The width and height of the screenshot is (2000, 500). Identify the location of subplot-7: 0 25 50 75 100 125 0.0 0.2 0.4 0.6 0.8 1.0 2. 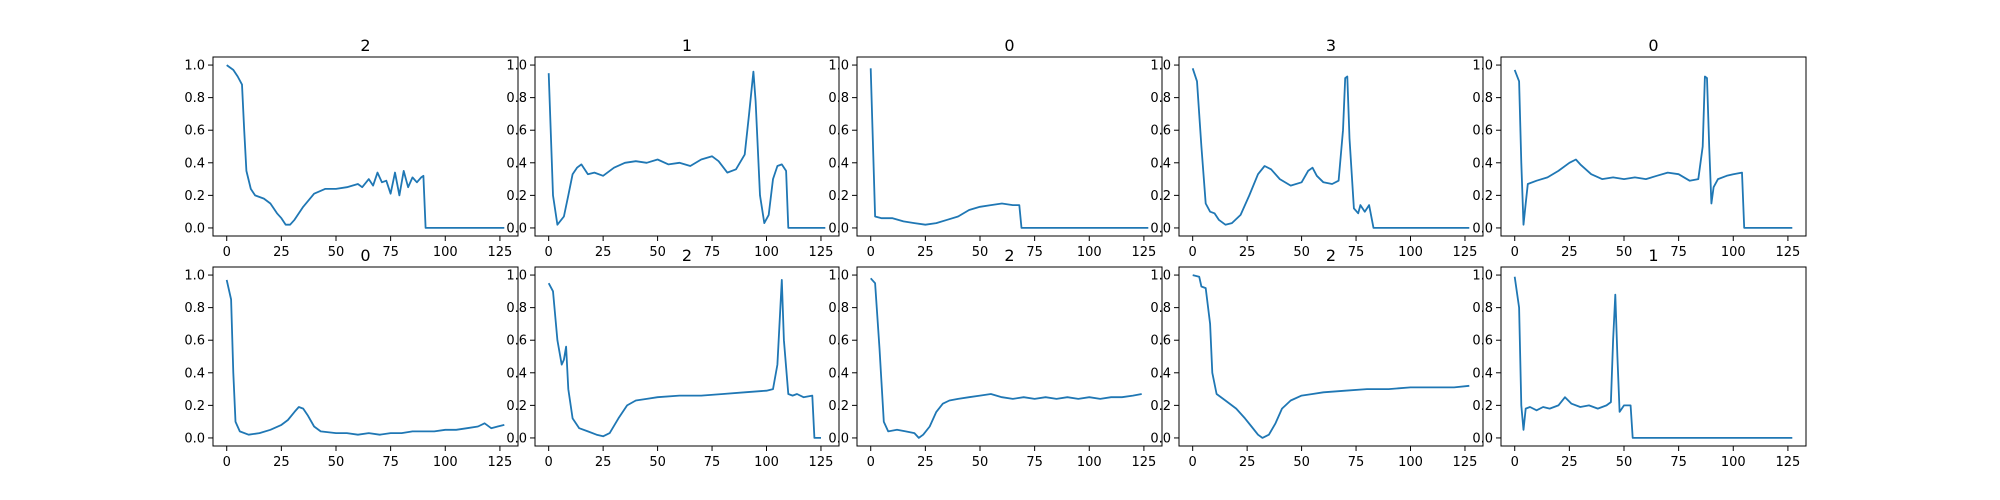
(995, 358).